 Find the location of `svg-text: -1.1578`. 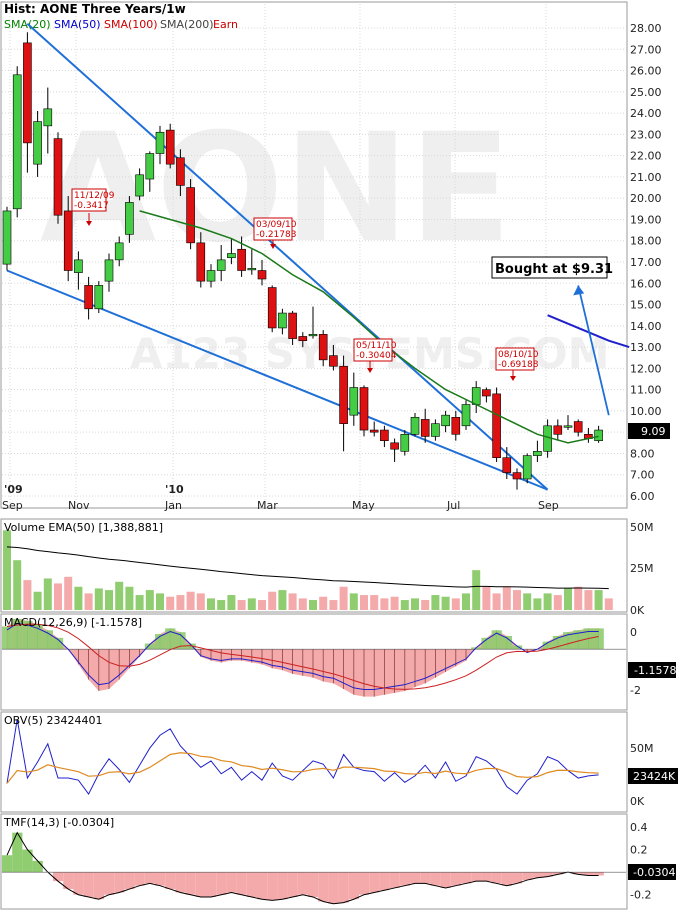

svg-text: -1.1578 is located at coordinates (655, 670).